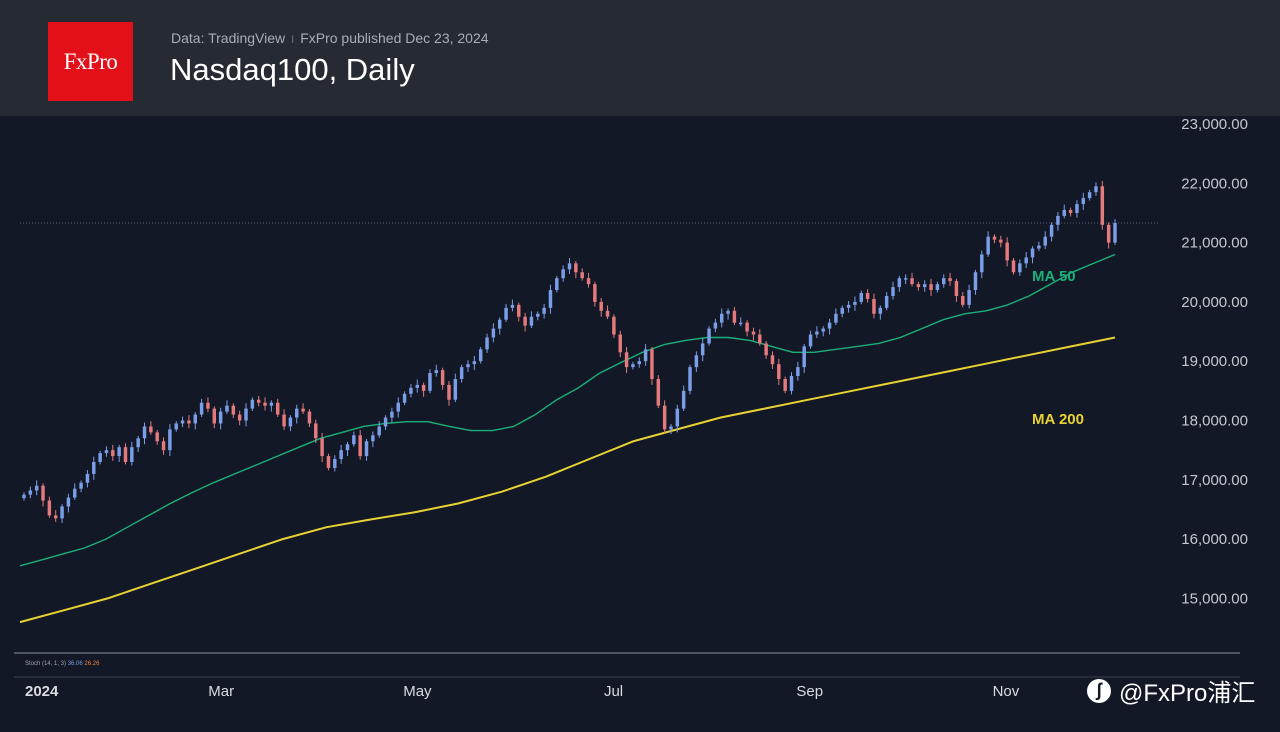 The width and height of the screenshot is (1280, 732). Describe the element at coordinates (1099, 690) in the screenshot. I see `weibo-icon: ʃ` at that location.